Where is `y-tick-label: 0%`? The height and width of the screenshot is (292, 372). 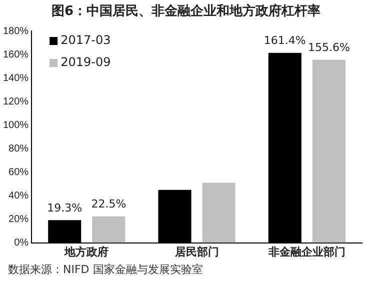 y-tick-label: 0% is located at coordinates (21, 243).